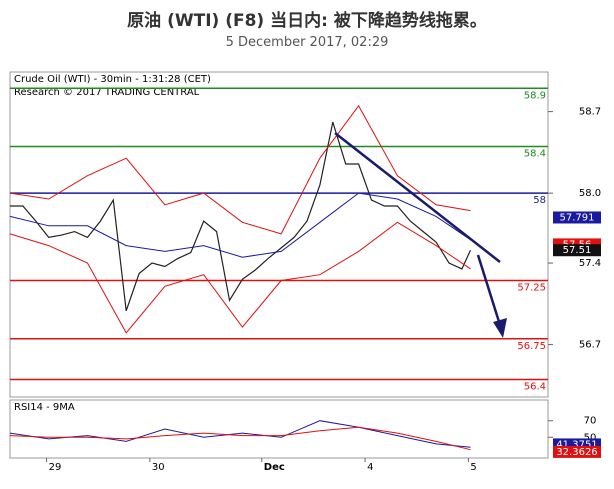 This screenshot has height=489, width=614. Describe the element at coordinates (307, 42) in the screenshot. I see `subtitle: 5 December 2017, 02:29` at that location.